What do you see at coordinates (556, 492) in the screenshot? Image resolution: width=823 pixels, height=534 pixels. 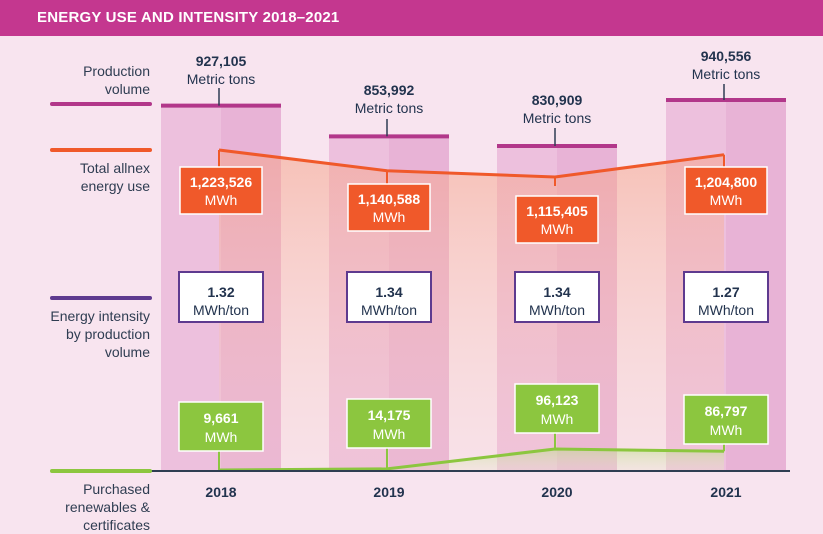 I see `x-tick-label: 2020` at bounding box center [556, 492].